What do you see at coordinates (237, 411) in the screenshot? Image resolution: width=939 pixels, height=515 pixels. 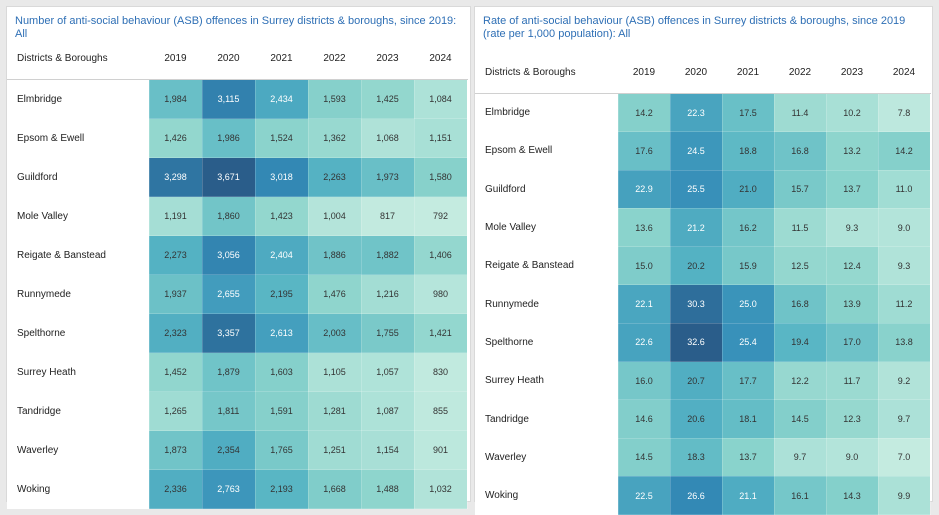 I see `table-row: Tandridge 1,265 1,811 1,591 1,281 1,087 855` at bounding box center [237, 411].